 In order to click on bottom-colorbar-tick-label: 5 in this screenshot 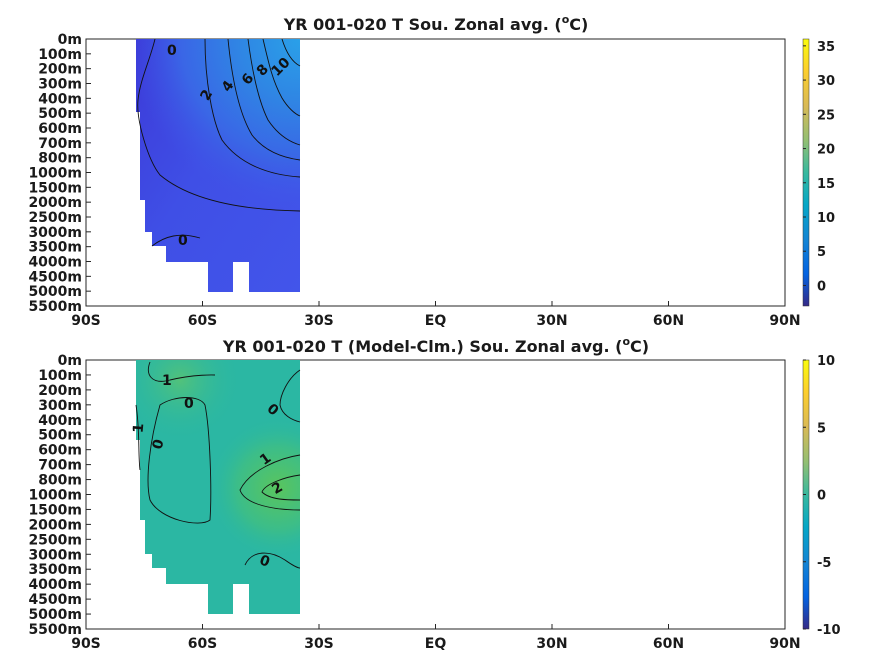, I will do `click(821, 428)`.